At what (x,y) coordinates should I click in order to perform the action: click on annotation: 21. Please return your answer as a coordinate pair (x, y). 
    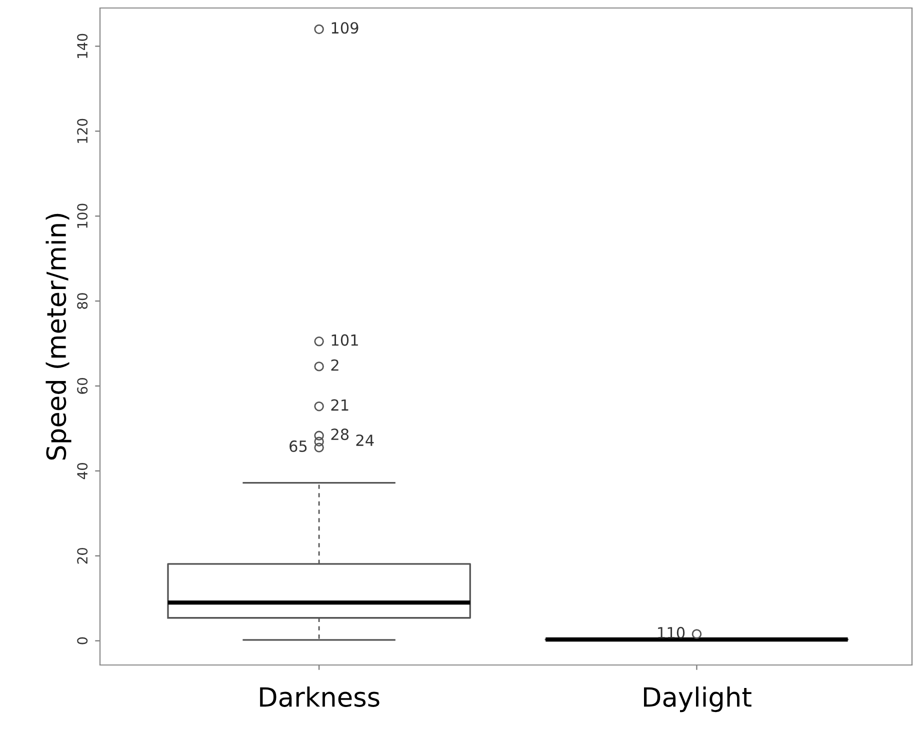
    Looking at the image, I should click on (339, 405).